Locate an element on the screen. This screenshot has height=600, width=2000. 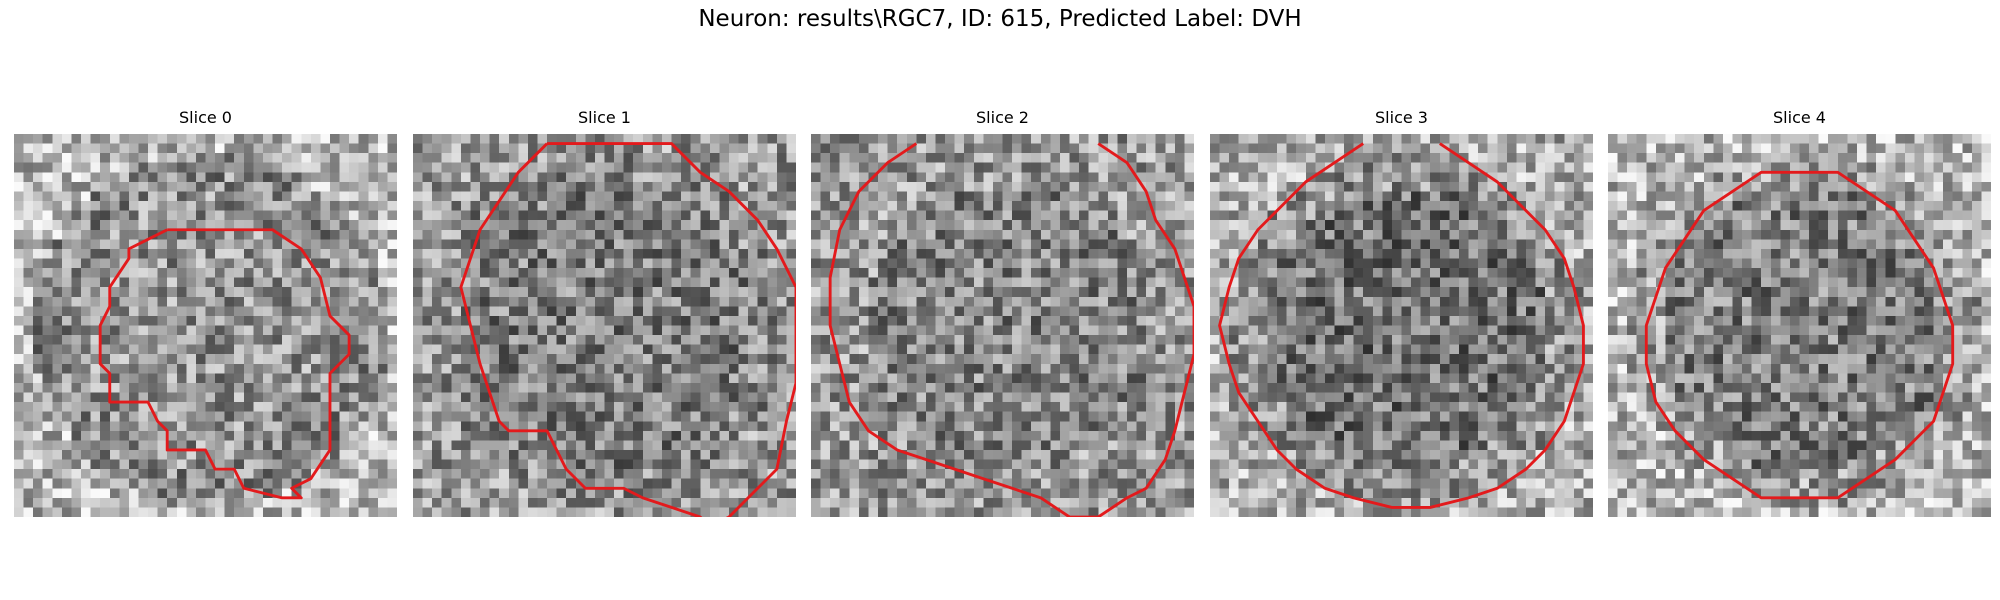
slice-panel-3: Slice 3 is located at coordinates (1401, 313).